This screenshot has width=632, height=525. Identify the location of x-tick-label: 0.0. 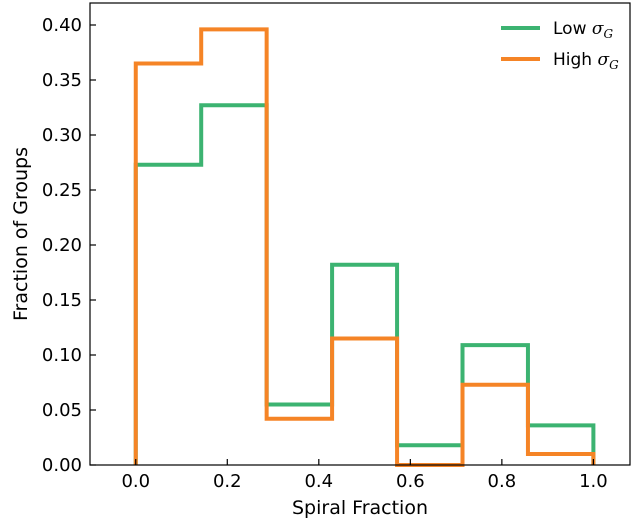
(135, 481).